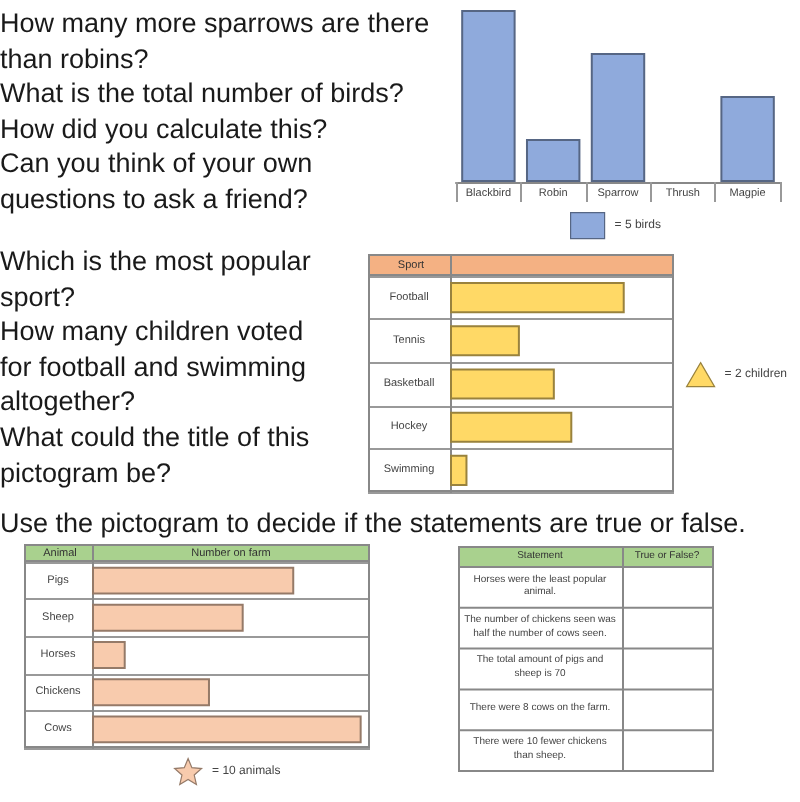 This screenshot has height=802, width=800. I want to click on text: How did you calculate this?, so click(164, 128).